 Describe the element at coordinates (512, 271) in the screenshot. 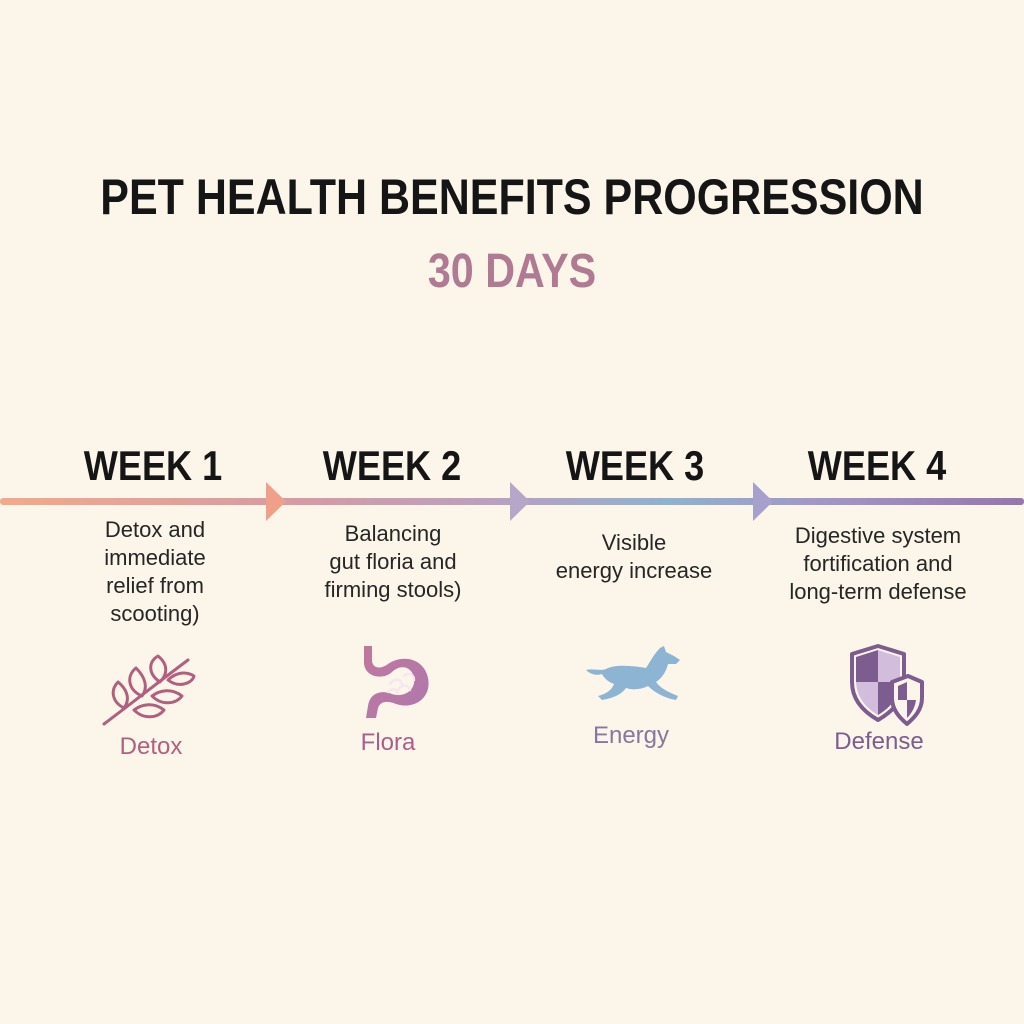

I see `page-subtitle: 30 DAYS` at that location.